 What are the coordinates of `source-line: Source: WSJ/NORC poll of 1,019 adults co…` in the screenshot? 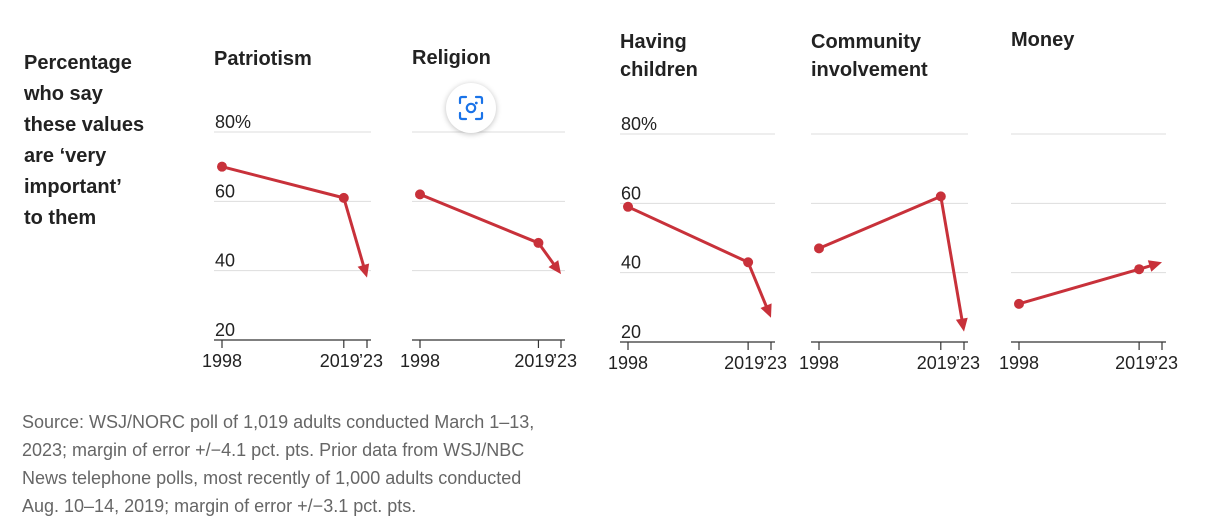 It's located at (278, 422).